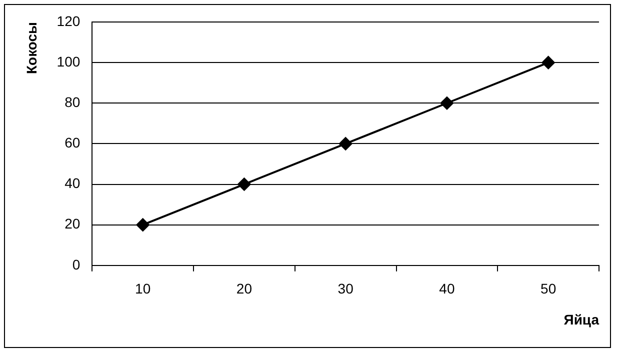 The height and width of the screenshot is (355, 617). Describe the element at coordinates (143, 288) in the screenshot. I see `x-tick-label: 10` at that location.